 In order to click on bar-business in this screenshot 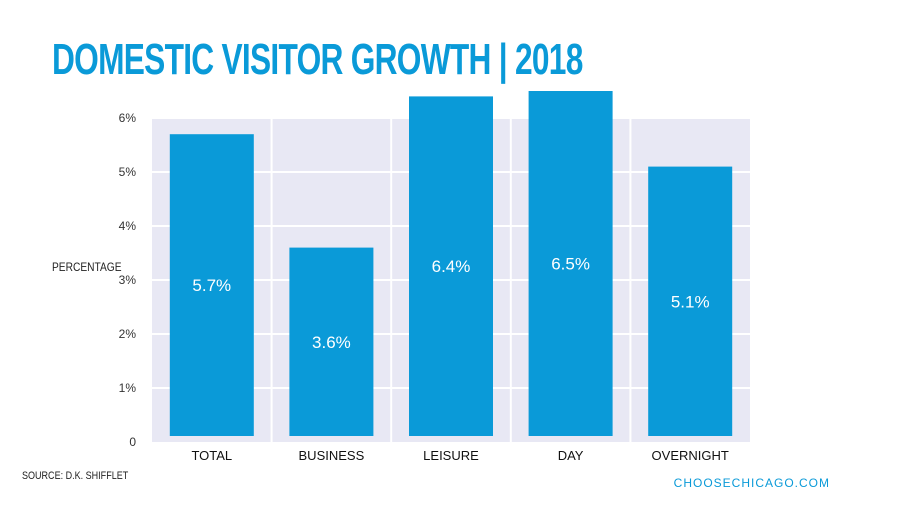, I will do `click(331, 341)`.